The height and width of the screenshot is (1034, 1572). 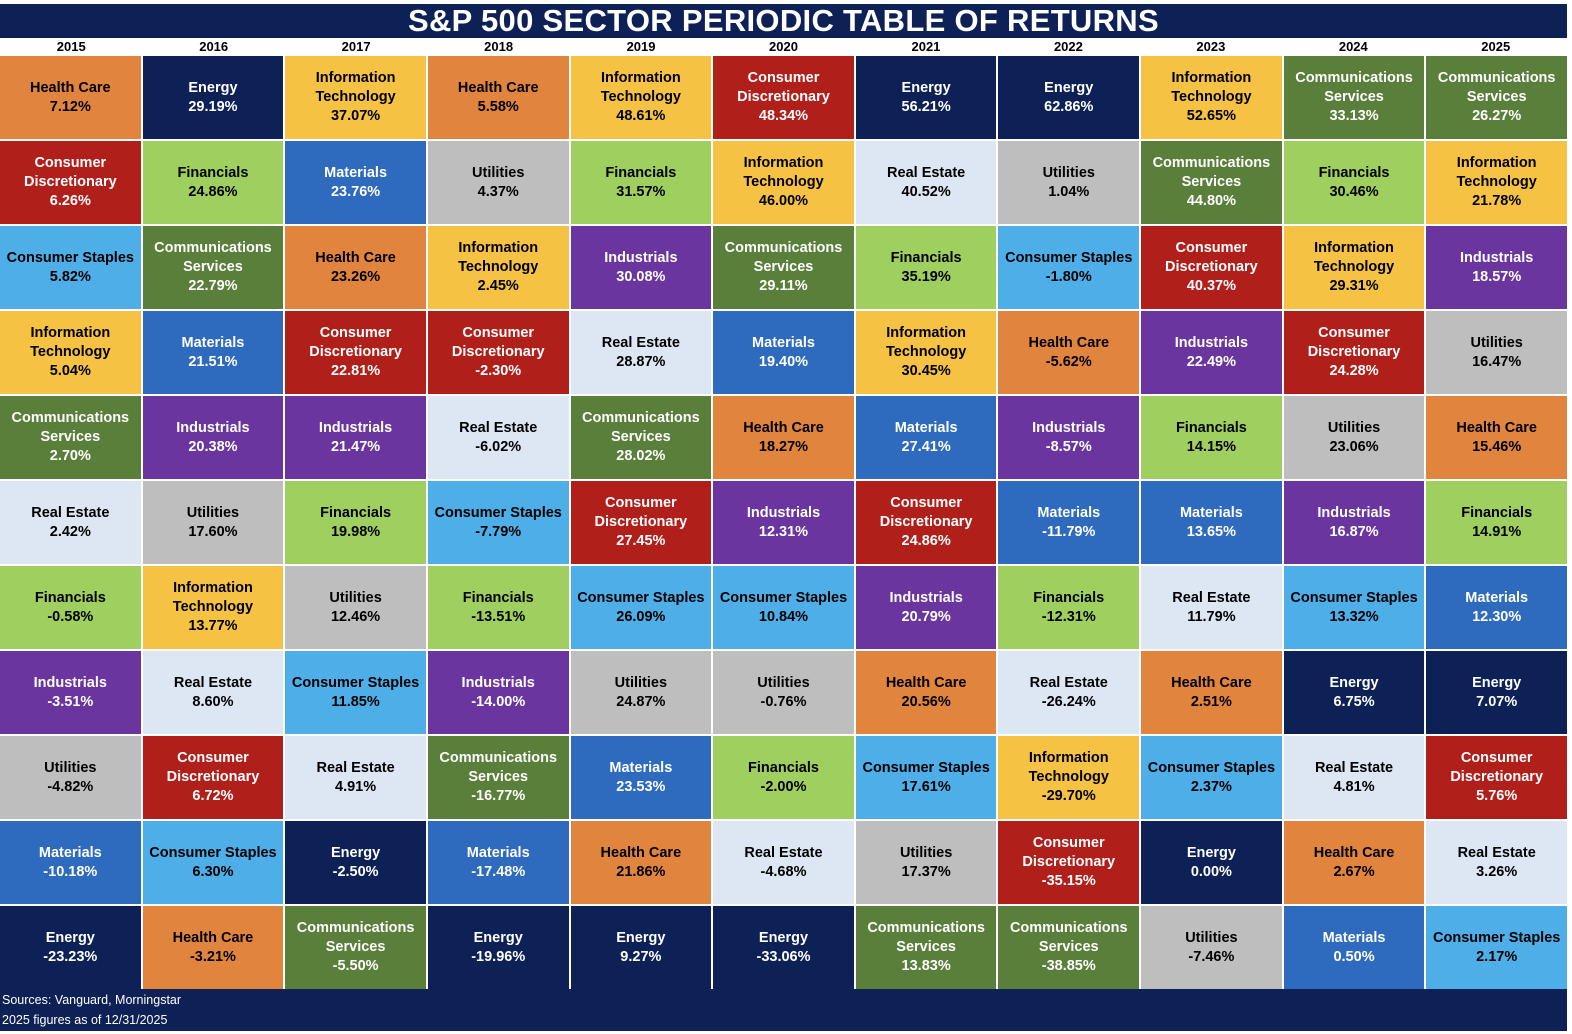 I want to click on sector-return: -5.62%, so click(x=1068, y=361).